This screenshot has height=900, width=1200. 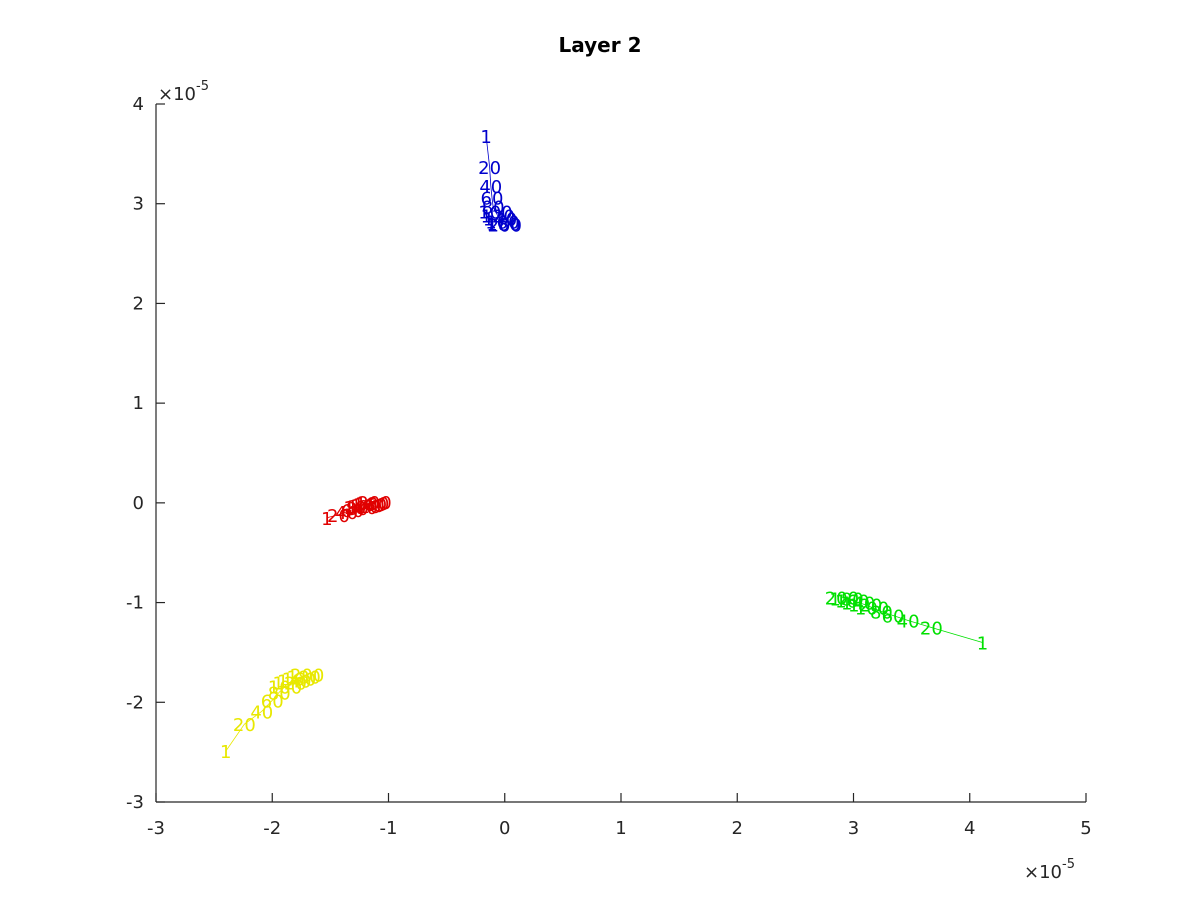 What do you see at coordinates (138, 503) in the screenshot?
I see `y-tick-label: 0` at bounding box center [138, 503].